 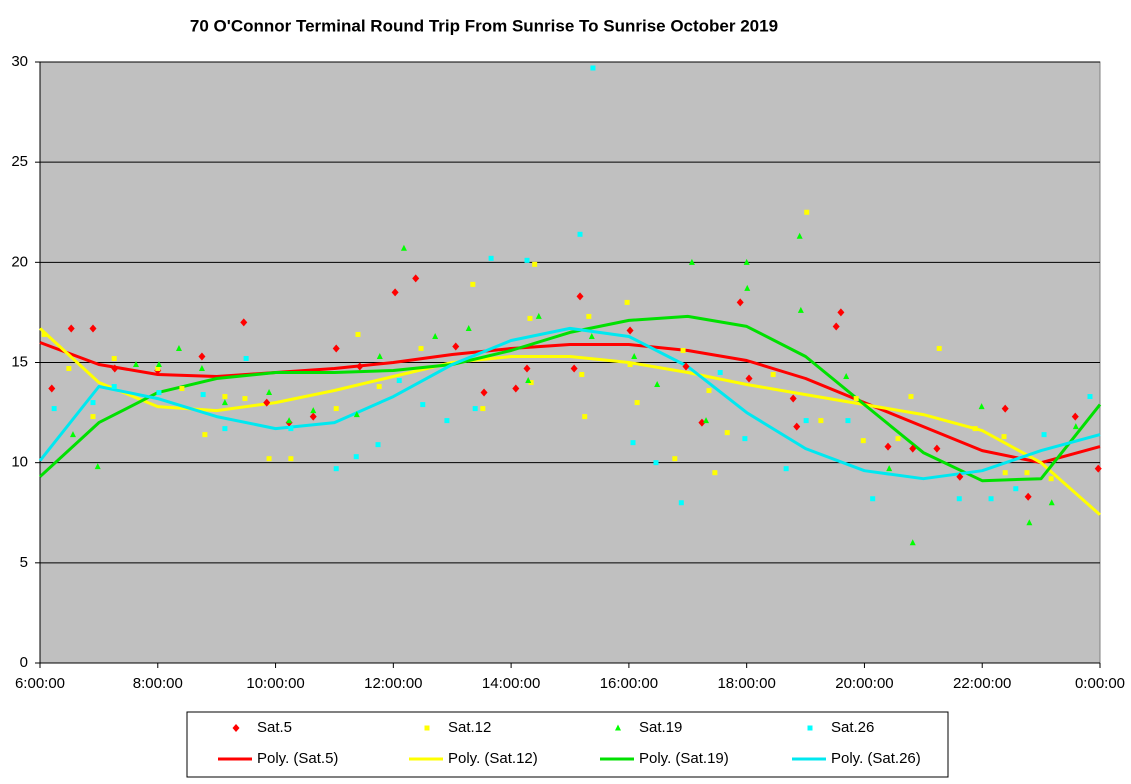 What do you see at coordinates (19, 462) in the screenshot?
I see `y-tick-label: 10` at bounding box center [19, 462].